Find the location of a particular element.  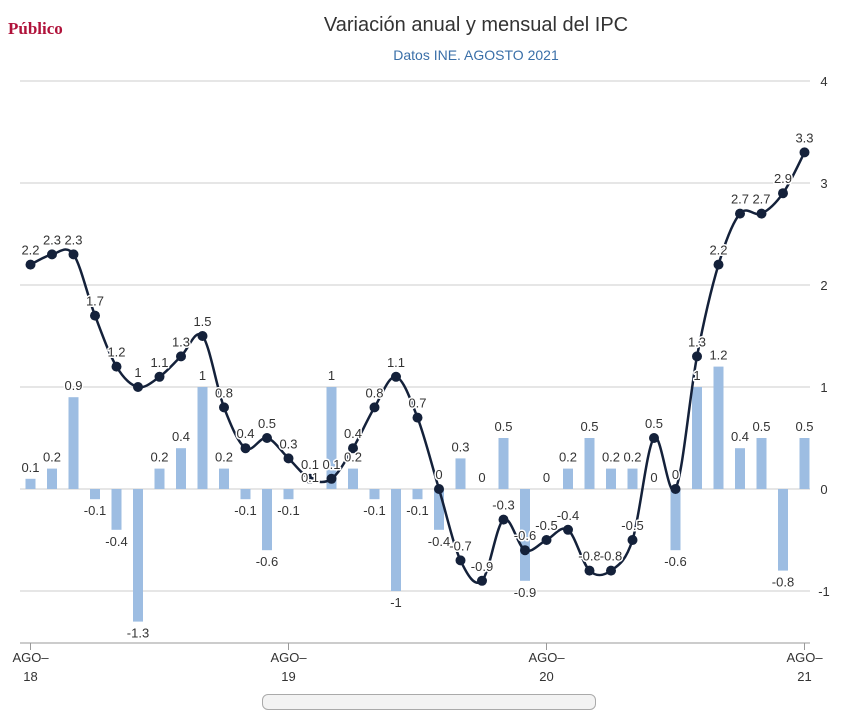

bar-data-label: 0.1 is located at coordinates (310, 477).